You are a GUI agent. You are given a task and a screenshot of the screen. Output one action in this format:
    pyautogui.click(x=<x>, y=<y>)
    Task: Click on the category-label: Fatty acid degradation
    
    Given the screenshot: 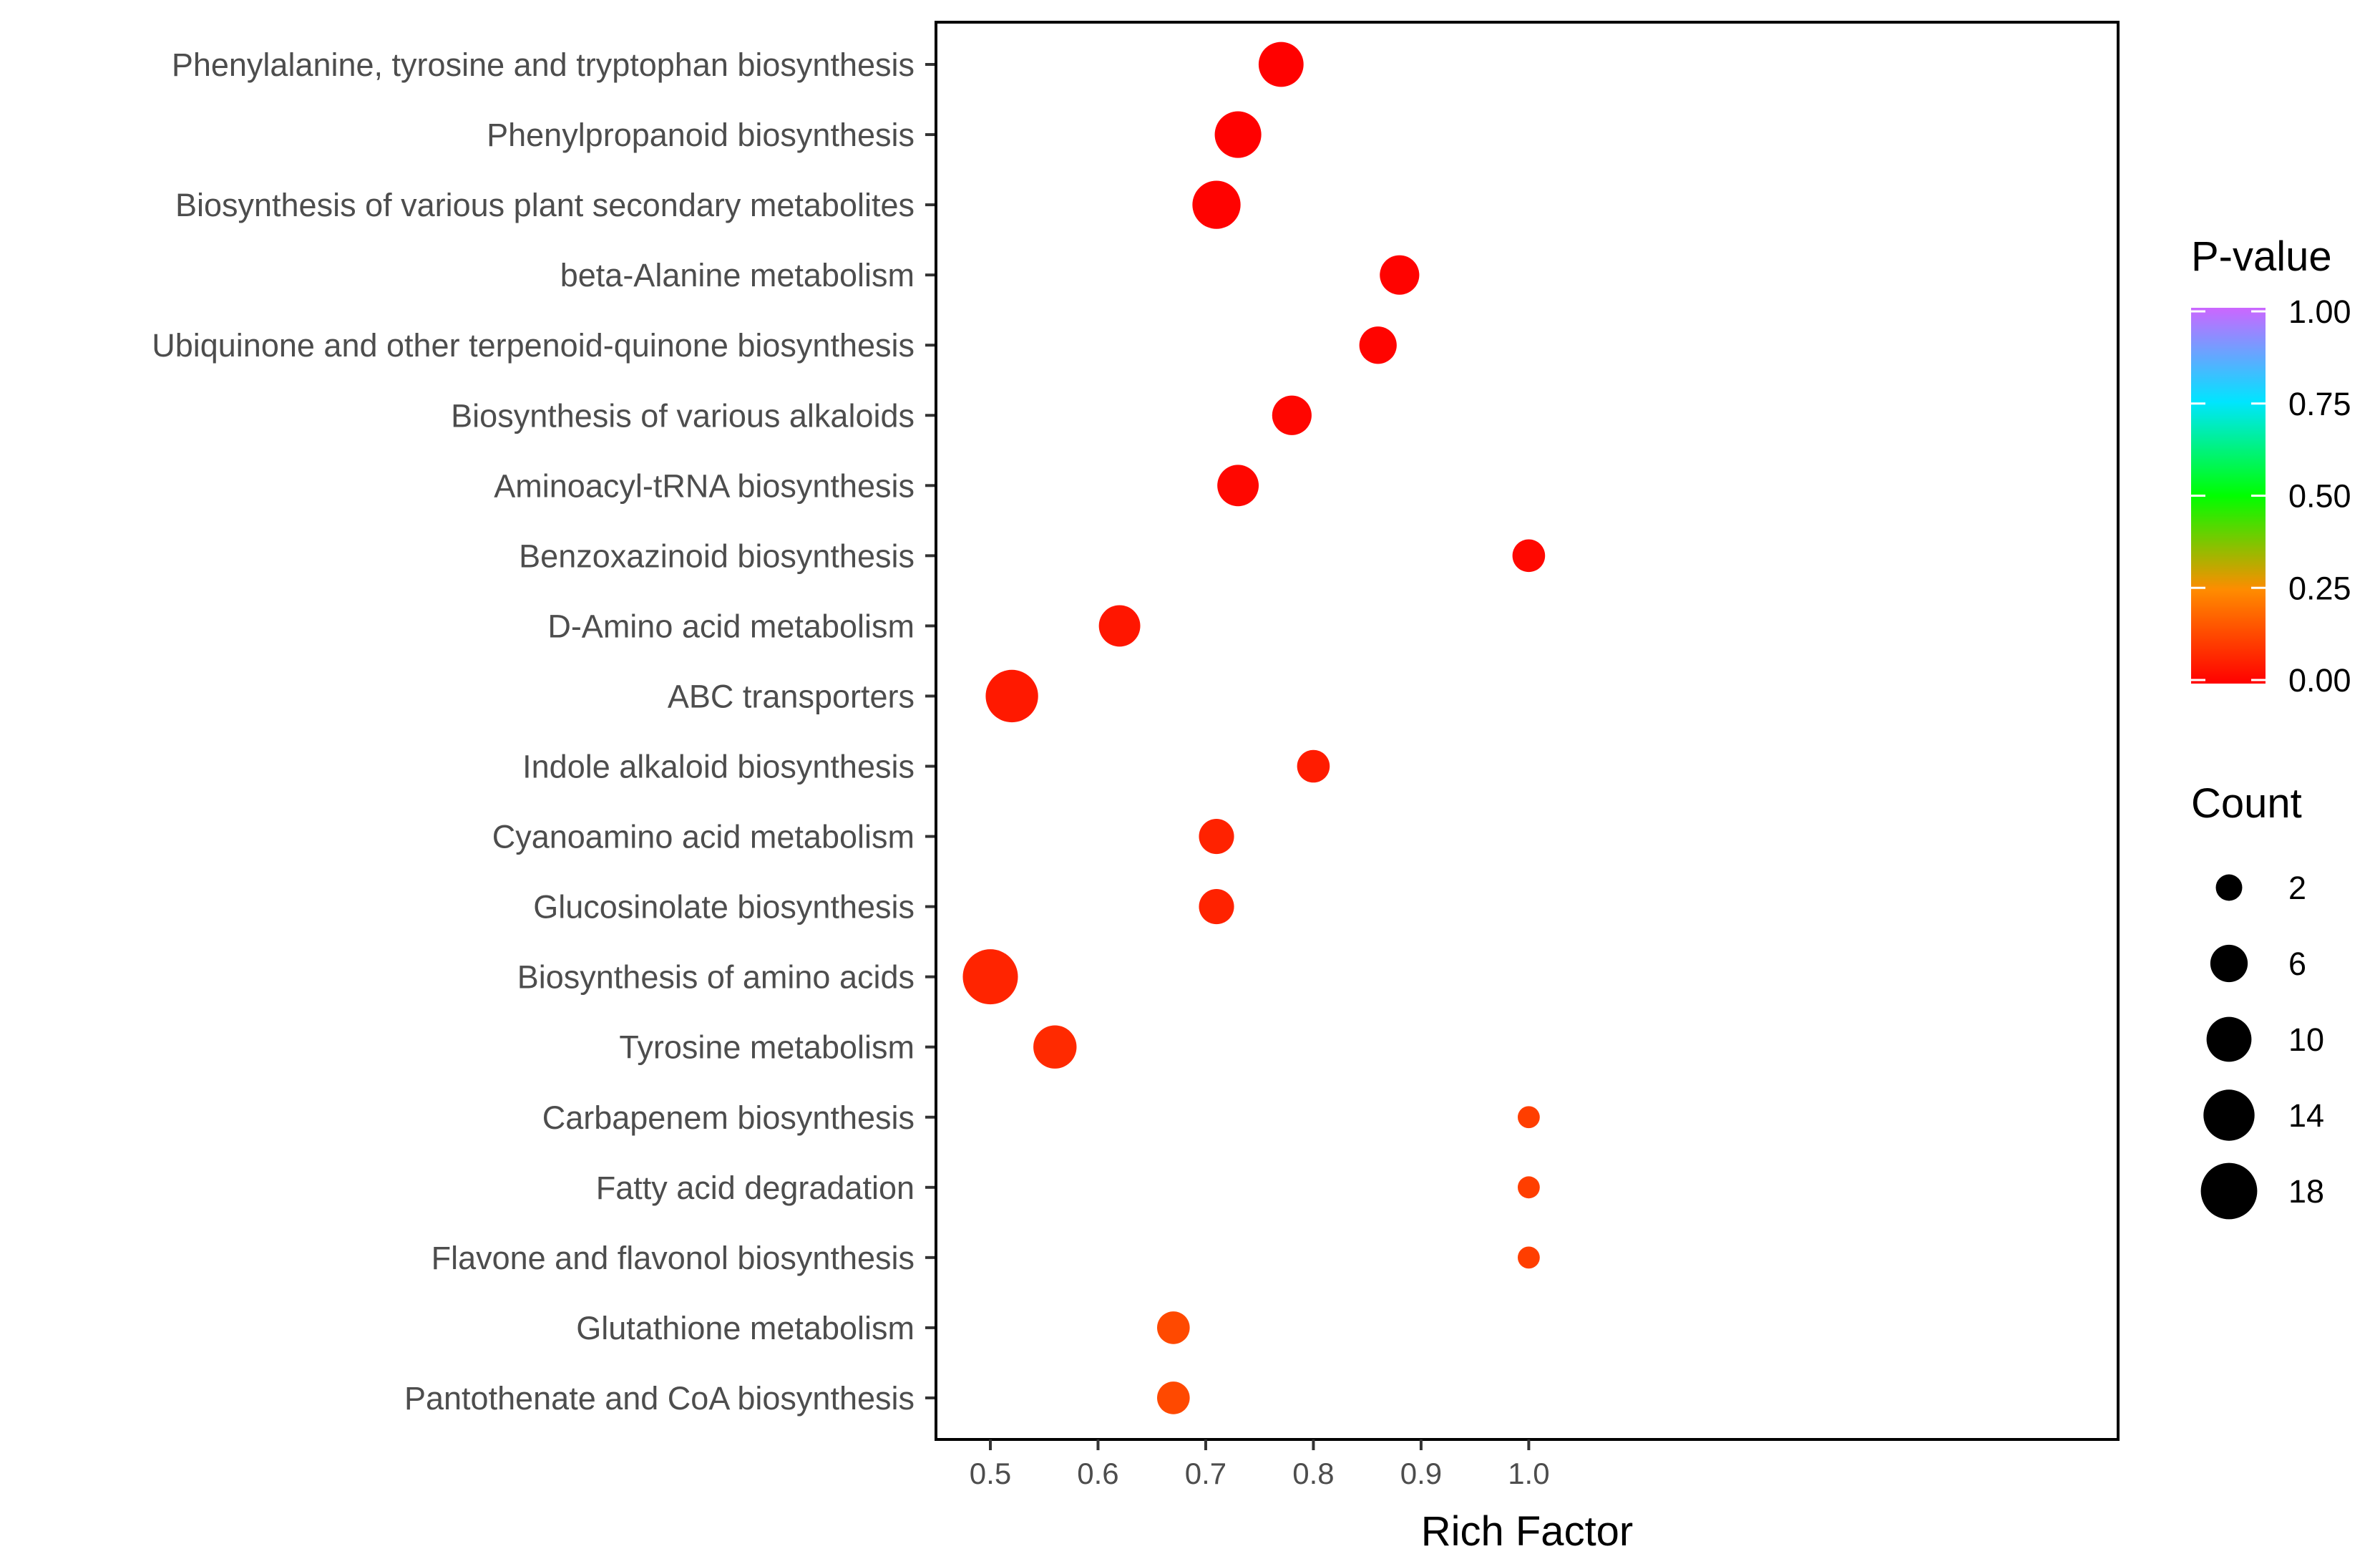 What is the action you would take?
    pyautogui.click(x=755, y=1188)
    